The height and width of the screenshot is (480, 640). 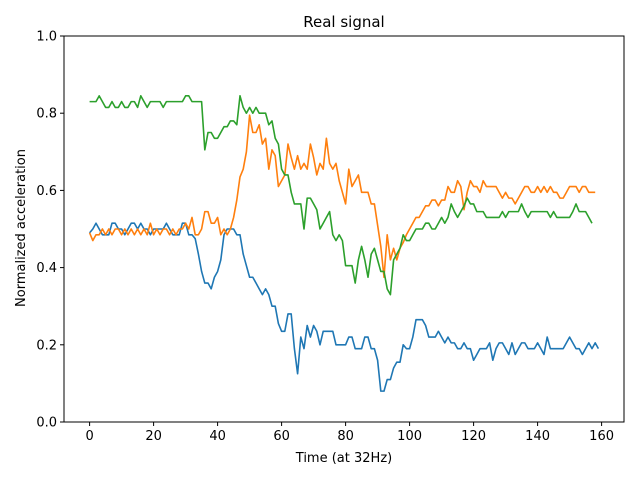 What do you see at coordinates (601, 436) in the screenshot?
I see `x-tick-label: 160` at bounding box center [601, 436].